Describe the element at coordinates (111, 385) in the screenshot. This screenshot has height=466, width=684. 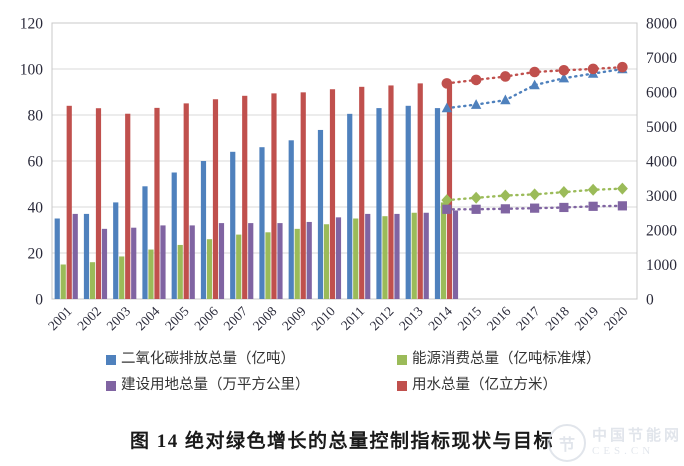
I see `legend-swatch-land` at that location.